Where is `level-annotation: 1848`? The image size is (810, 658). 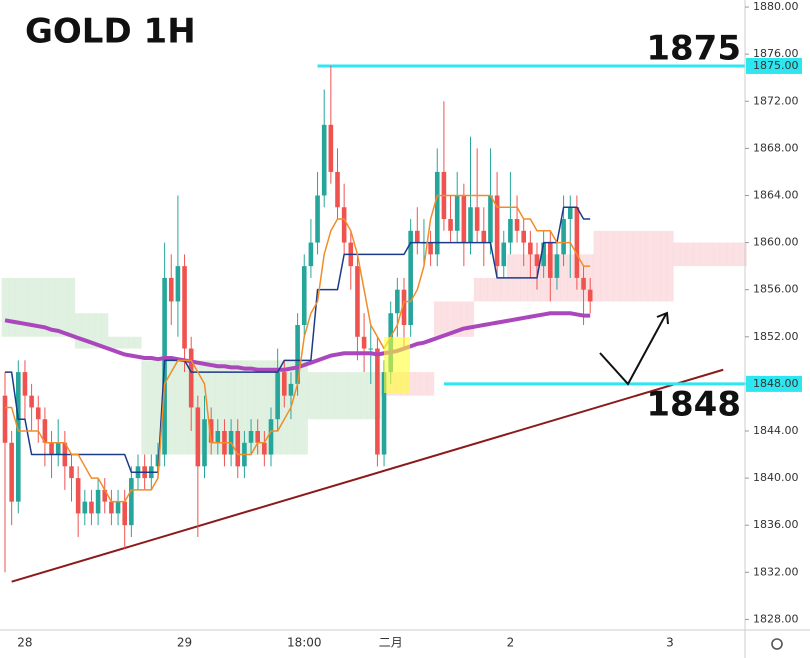 level-annotation: 1848 is located at coordinates (693, 404).